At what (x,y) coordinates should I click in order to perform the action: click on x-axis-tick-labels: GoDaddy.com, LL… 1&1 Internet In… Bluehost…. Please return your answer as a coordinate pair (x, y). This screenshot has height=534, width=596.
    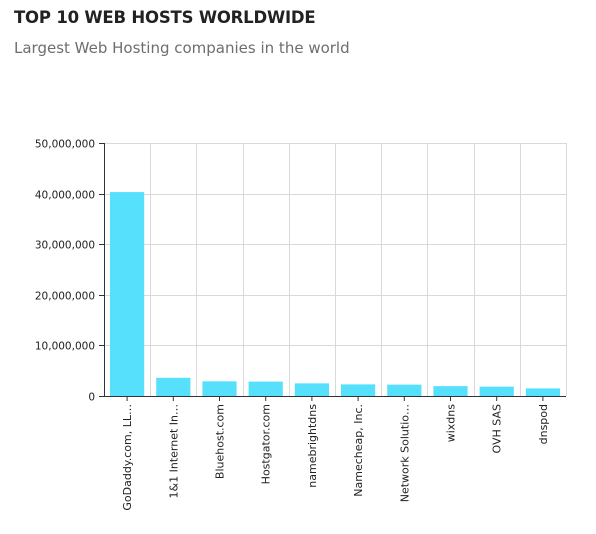
    Looking at the image, I should click on (335, 457).